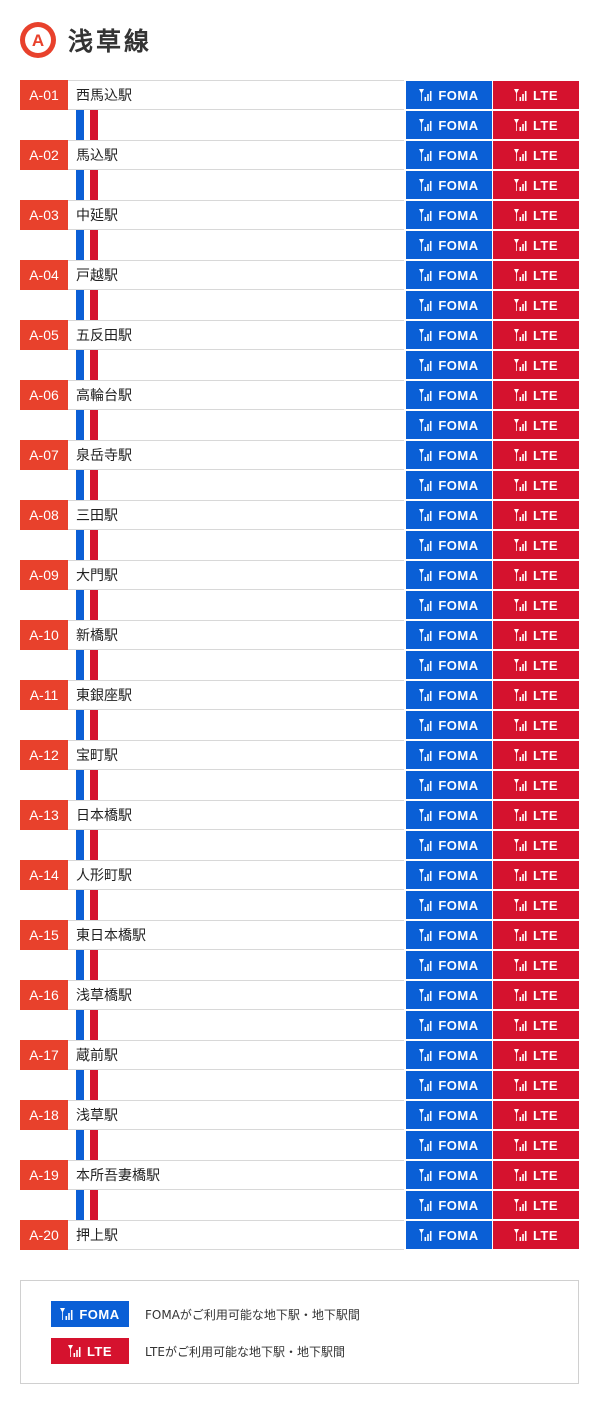 The width and height of the screenshot is (599, 1404). What do you see at coordinates (212, 694) in the screenshot?
I see `station-cell: A-11 東銀座駅` at bounding box center [212, 694].